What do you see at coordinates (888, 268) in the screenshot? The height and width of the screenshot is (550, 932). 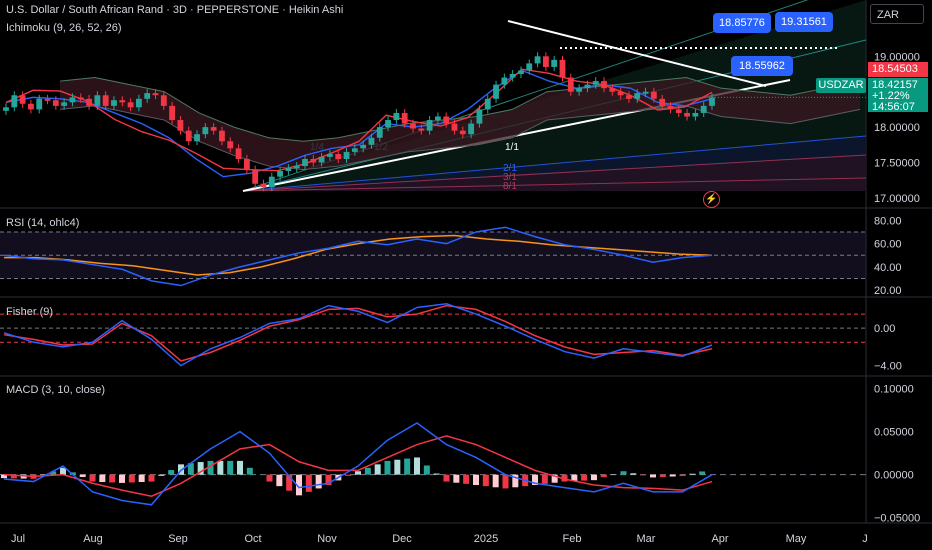 I see `rsi-tick-label: 40.00` at bounding box center [888, 268].